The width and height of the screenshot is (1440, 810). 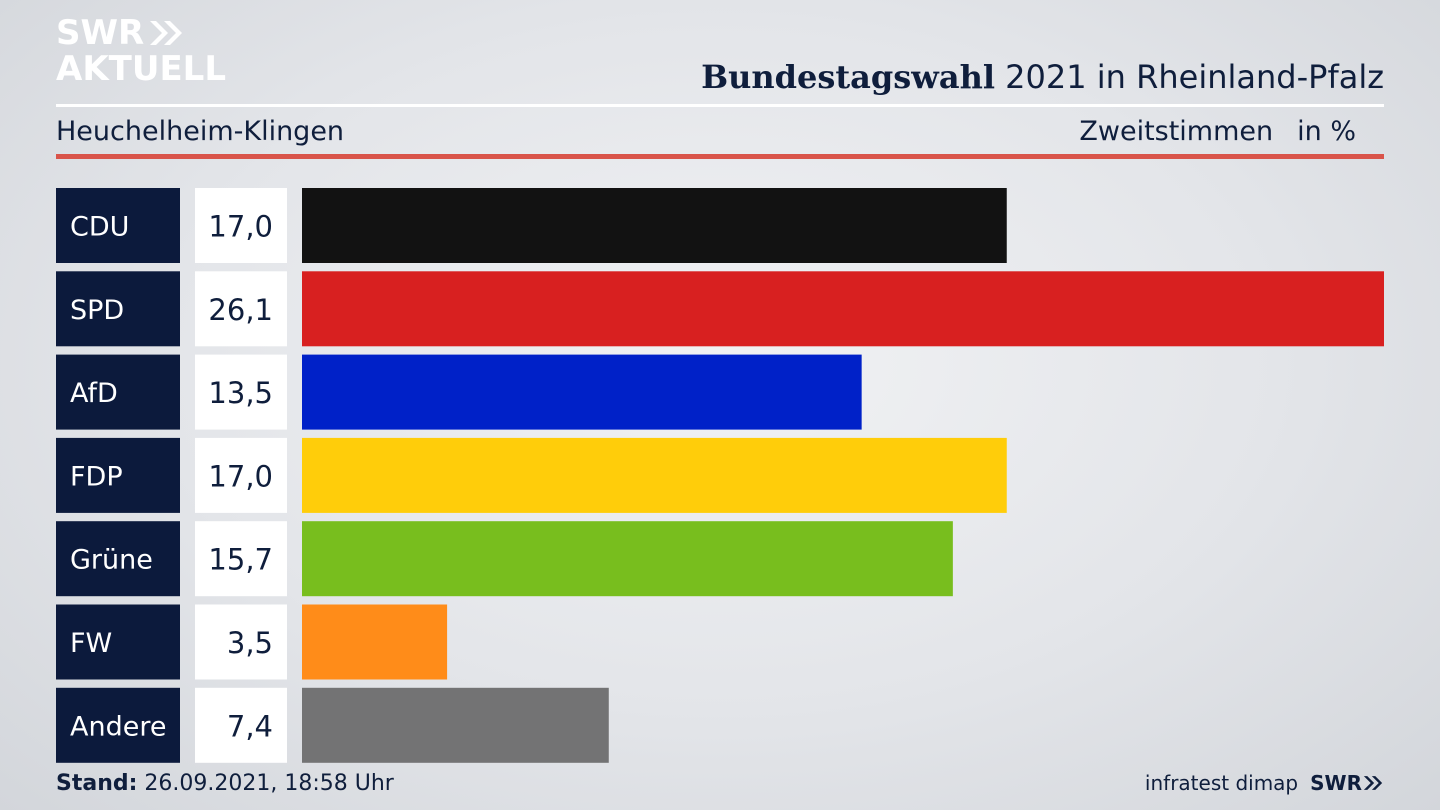 What do you see at coordinates (1373, 783) in the screenshot?
I see `double-chevron-icon-small` at bounding box center [1373, 783].